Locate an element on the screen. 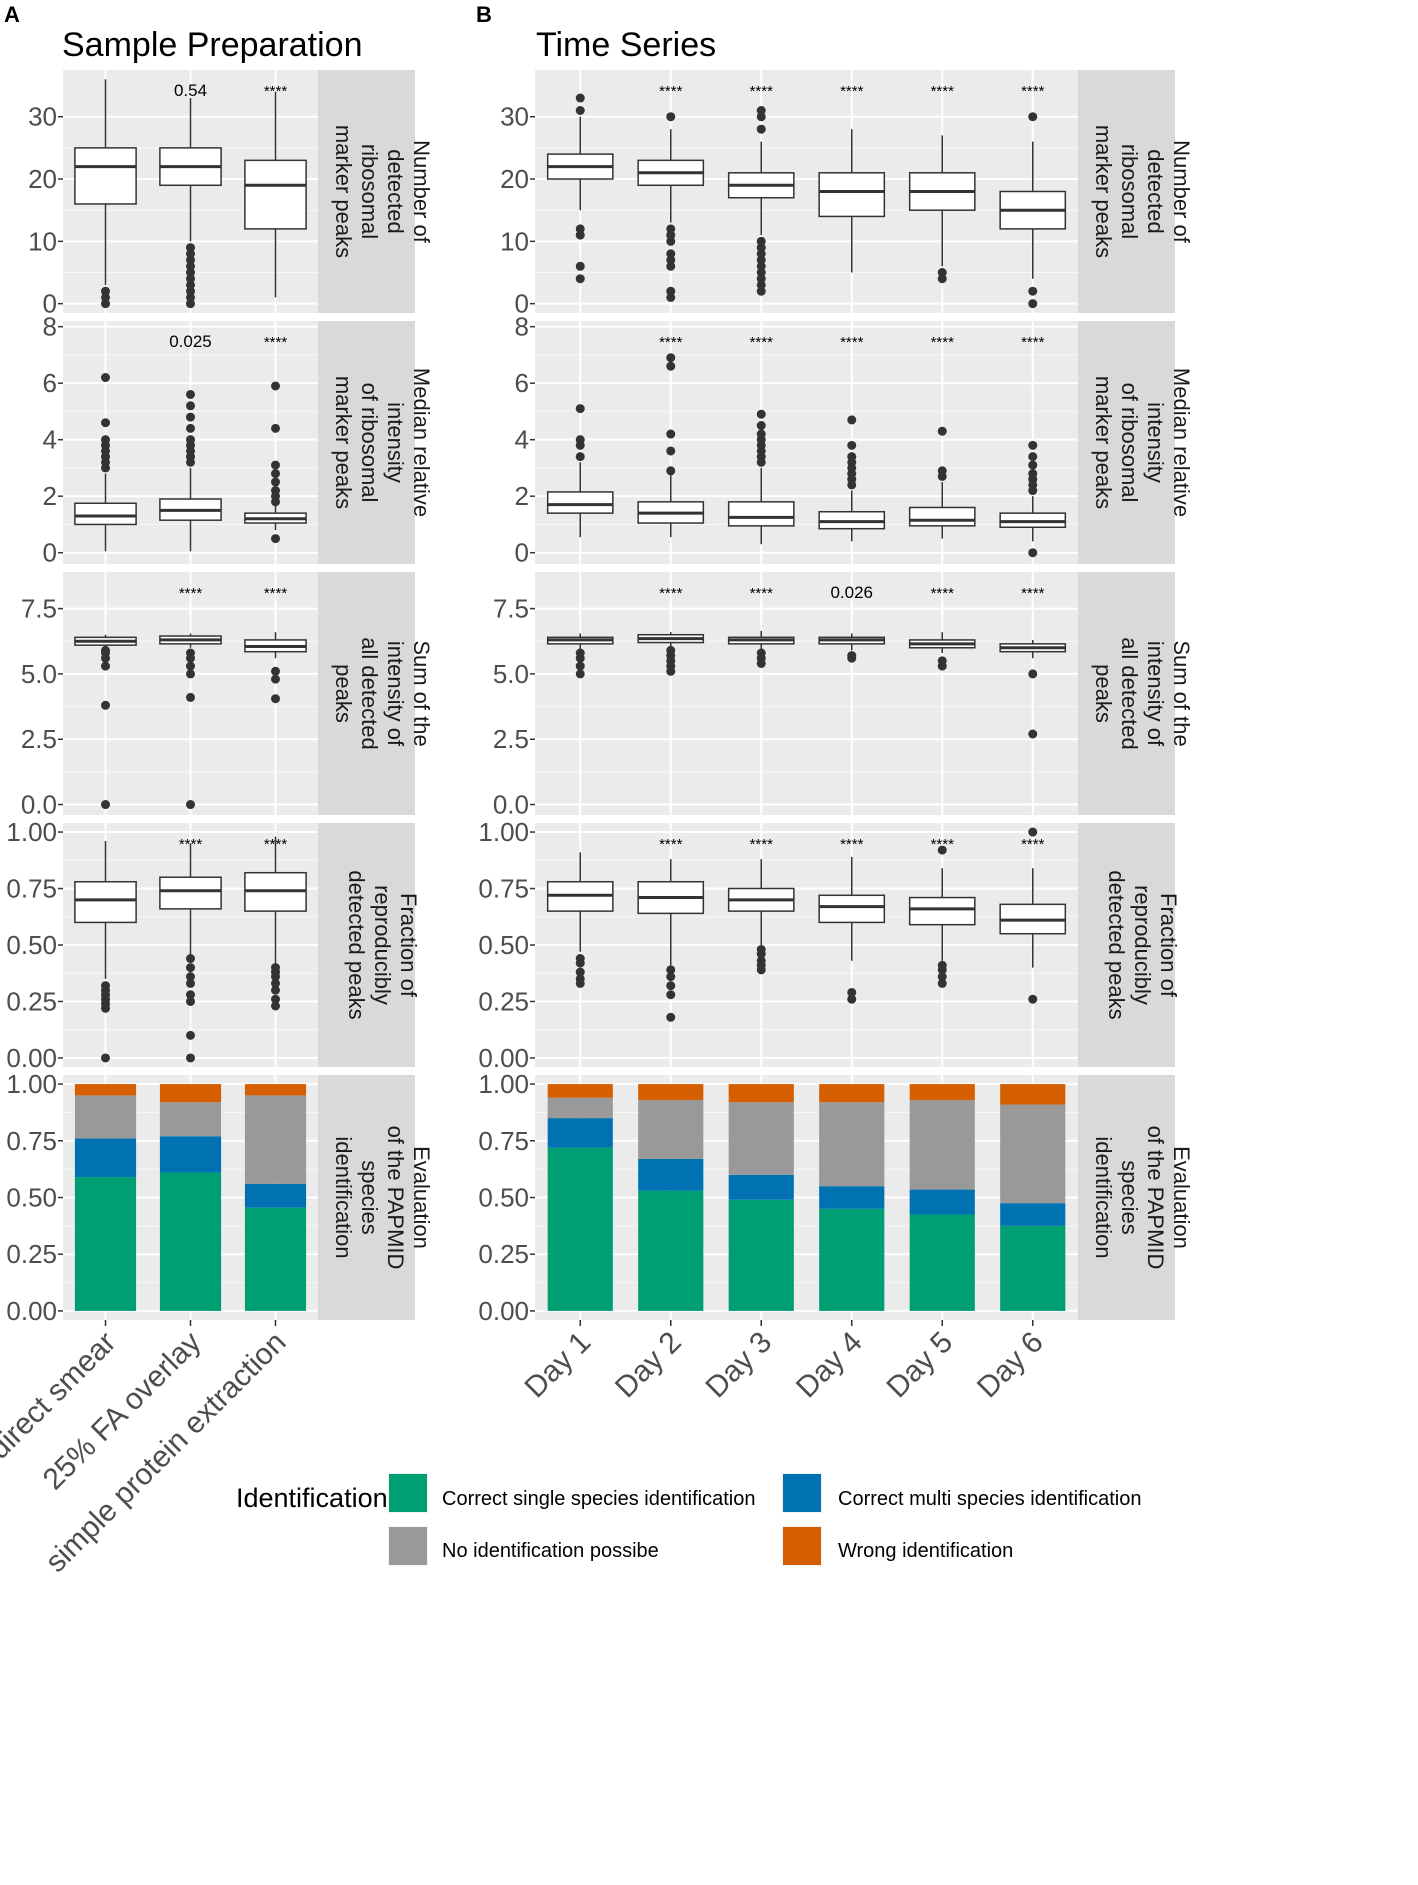  facet-strip-line: Number of is located at coordinates (421, 192).